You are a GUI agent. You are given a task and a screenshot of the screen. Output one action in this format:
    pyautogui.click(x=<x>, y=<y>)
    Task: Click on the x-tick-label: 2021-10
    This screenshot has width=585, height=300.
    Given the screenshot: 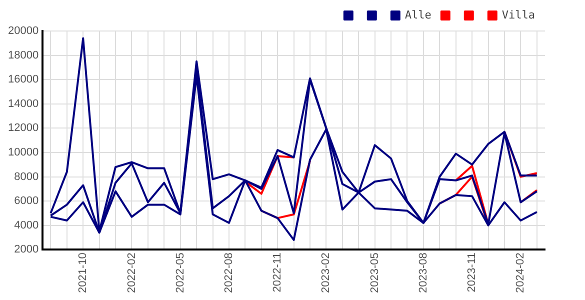 What is the action you would take?
    pyautogui.click(x=83, y=273)
    